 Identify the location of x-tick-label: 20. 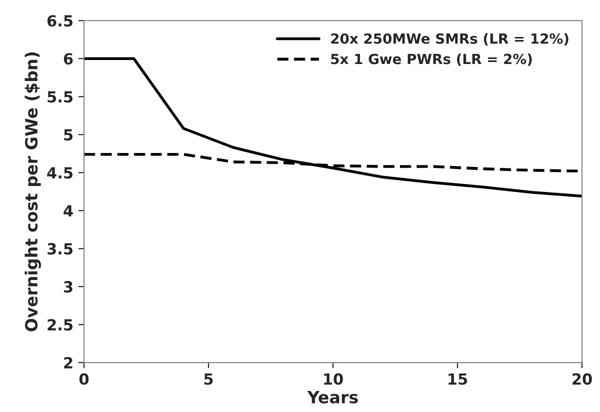
(582, 379).